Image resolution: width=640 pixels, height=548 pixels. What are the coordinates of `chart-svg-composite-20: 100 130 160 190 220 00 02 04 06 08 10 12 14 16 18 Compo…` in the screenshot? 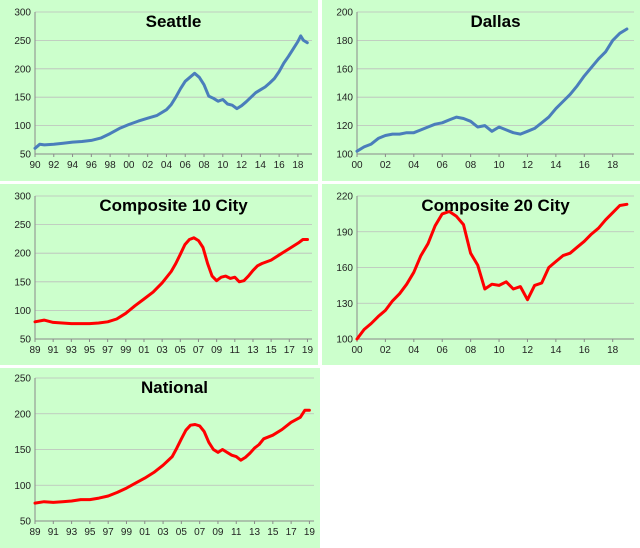 It's located at (485, 274).